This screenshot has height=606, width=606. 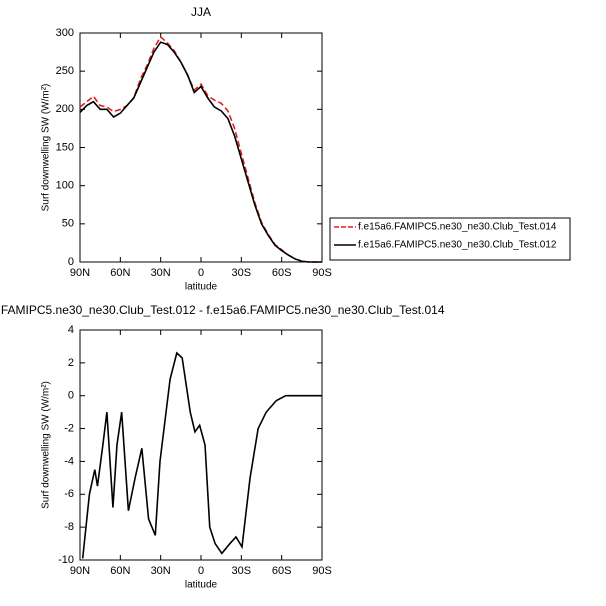 I want to click on y-tick-label: -6, so click(x=69, y=494).